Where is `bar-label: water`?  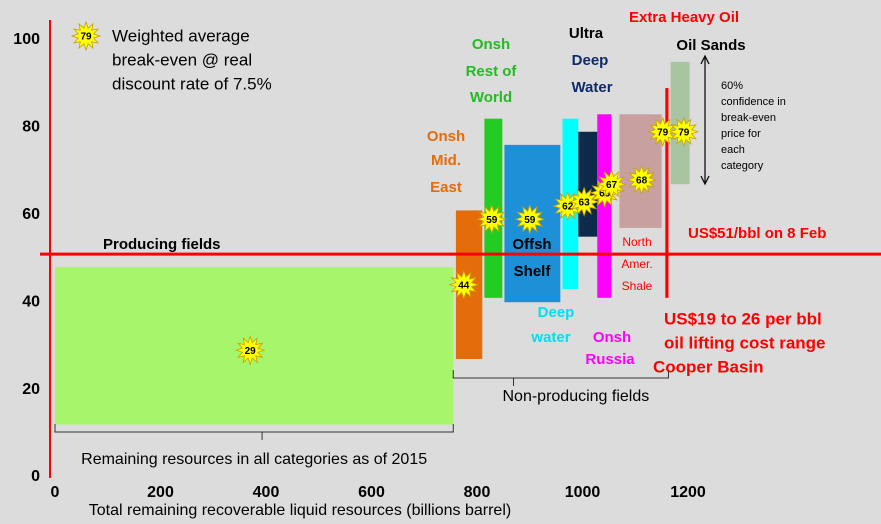 bar-label: water is located at coordinates (550, 337).